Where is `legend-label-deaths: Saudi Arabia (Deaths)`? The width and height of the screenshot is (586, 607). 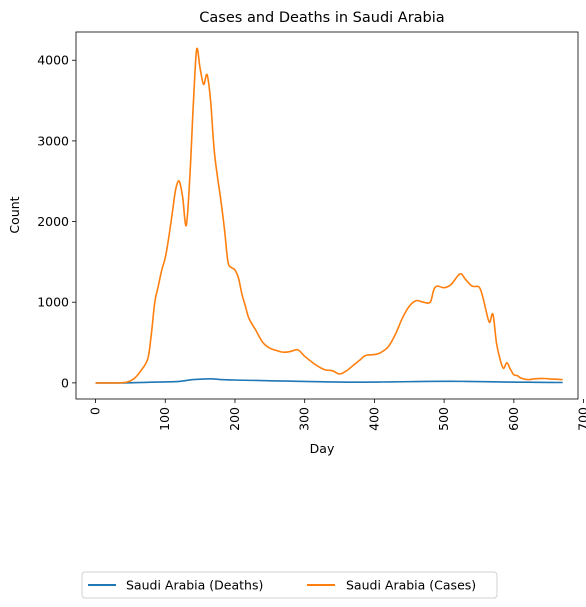
legend-label-deaths: Saudi Arabia (Deaths) is located at coordinates (194, 585).